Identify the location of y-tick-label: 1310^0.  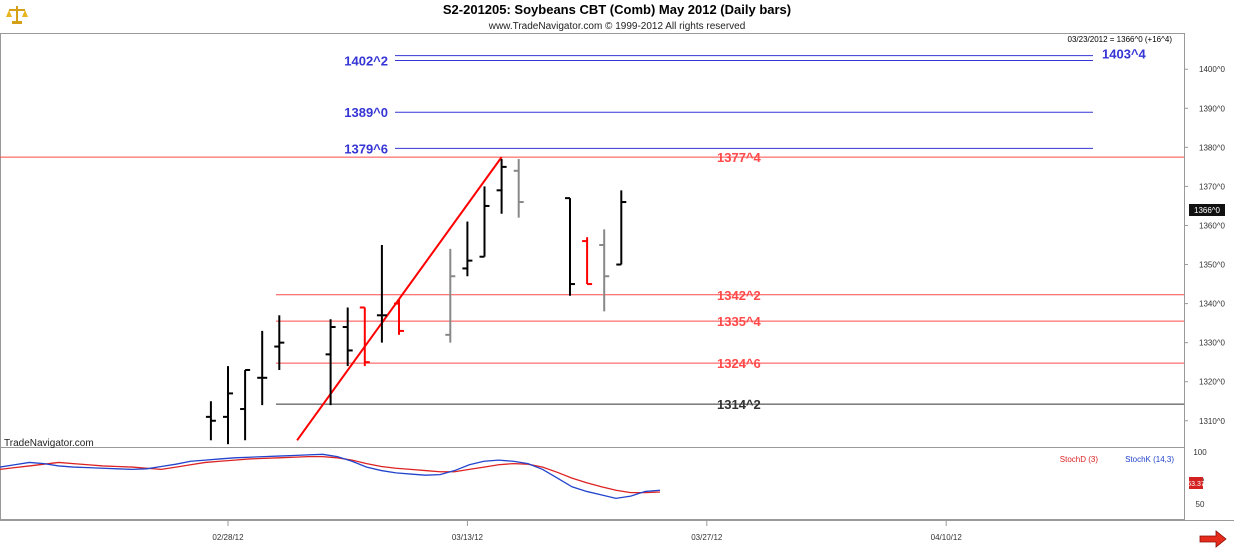
(1212, 421).